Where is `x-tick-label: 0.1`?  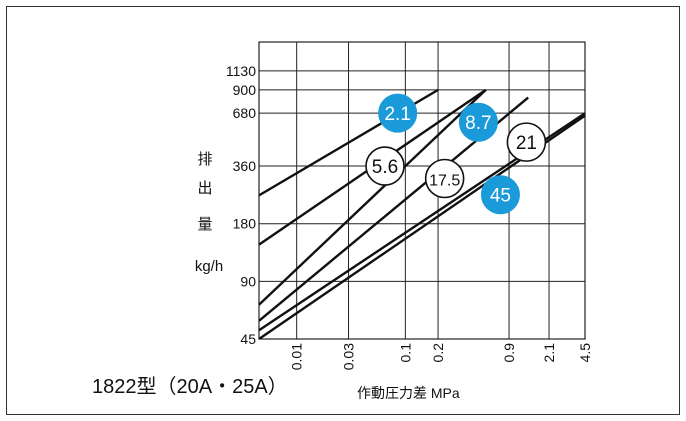 x-tick-label: 0.1 is located at coordinates (405, 353).